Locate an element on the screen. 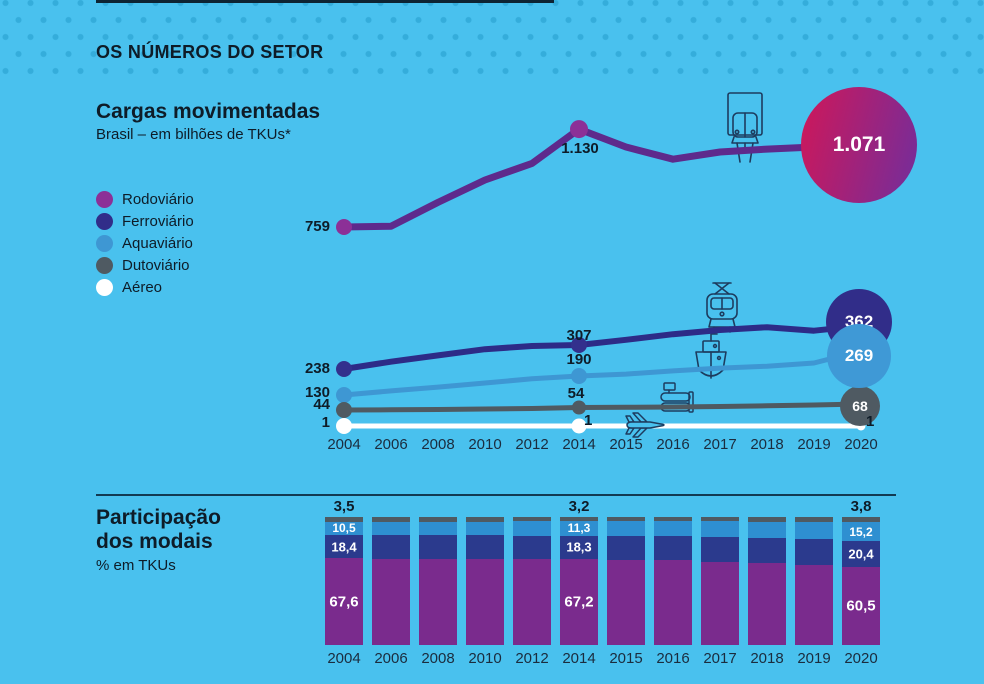 The width and height of the screenshot is (984, 684). marker-Aquaviário-2004 is located at coordinates (344, 395).